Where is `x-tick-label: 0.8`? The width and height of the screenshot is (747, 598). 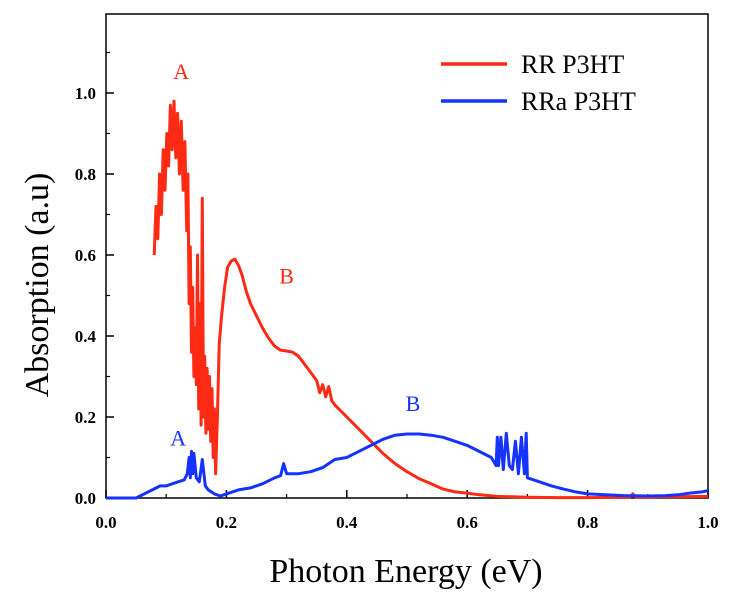 x-tick-label: 0.8 is located at coordinates (587, 522).